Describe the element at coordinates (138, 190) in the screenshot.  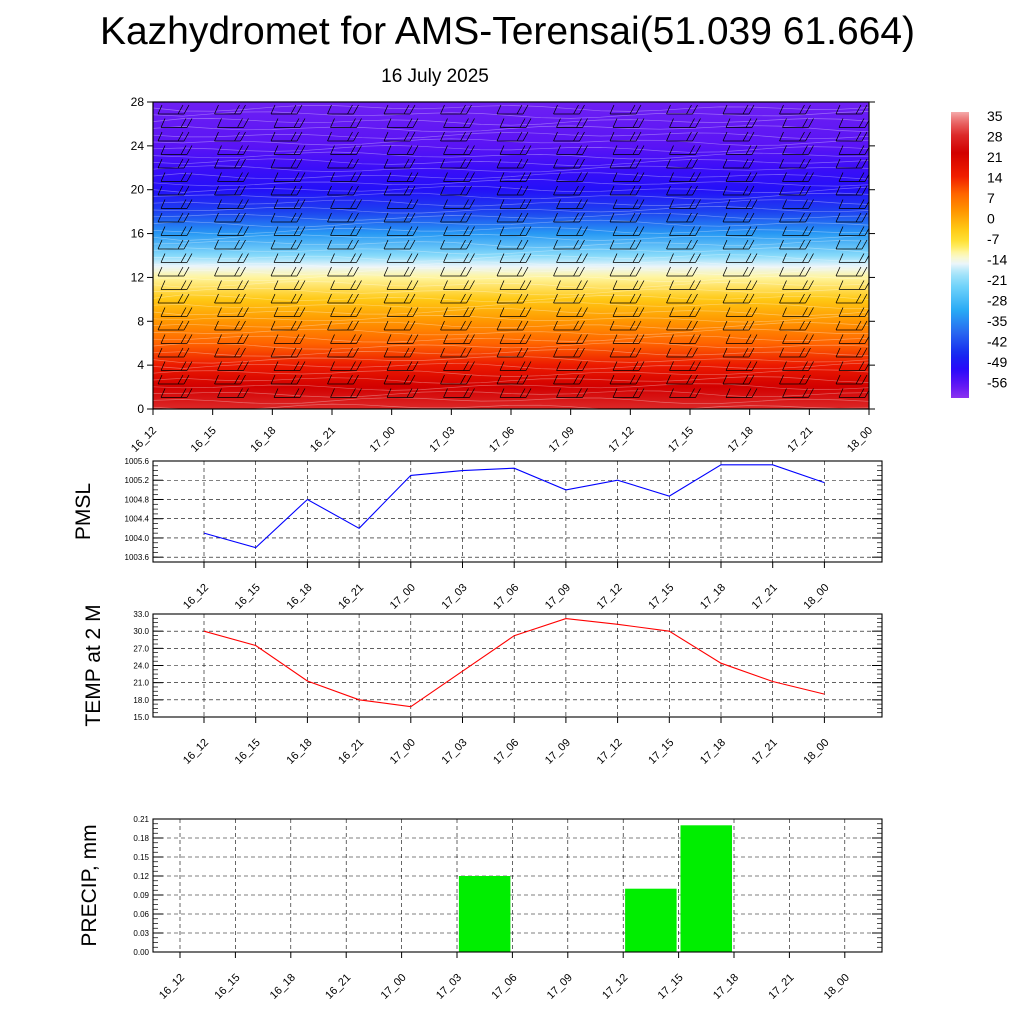
I see `y-tick-label: 20` at that location.